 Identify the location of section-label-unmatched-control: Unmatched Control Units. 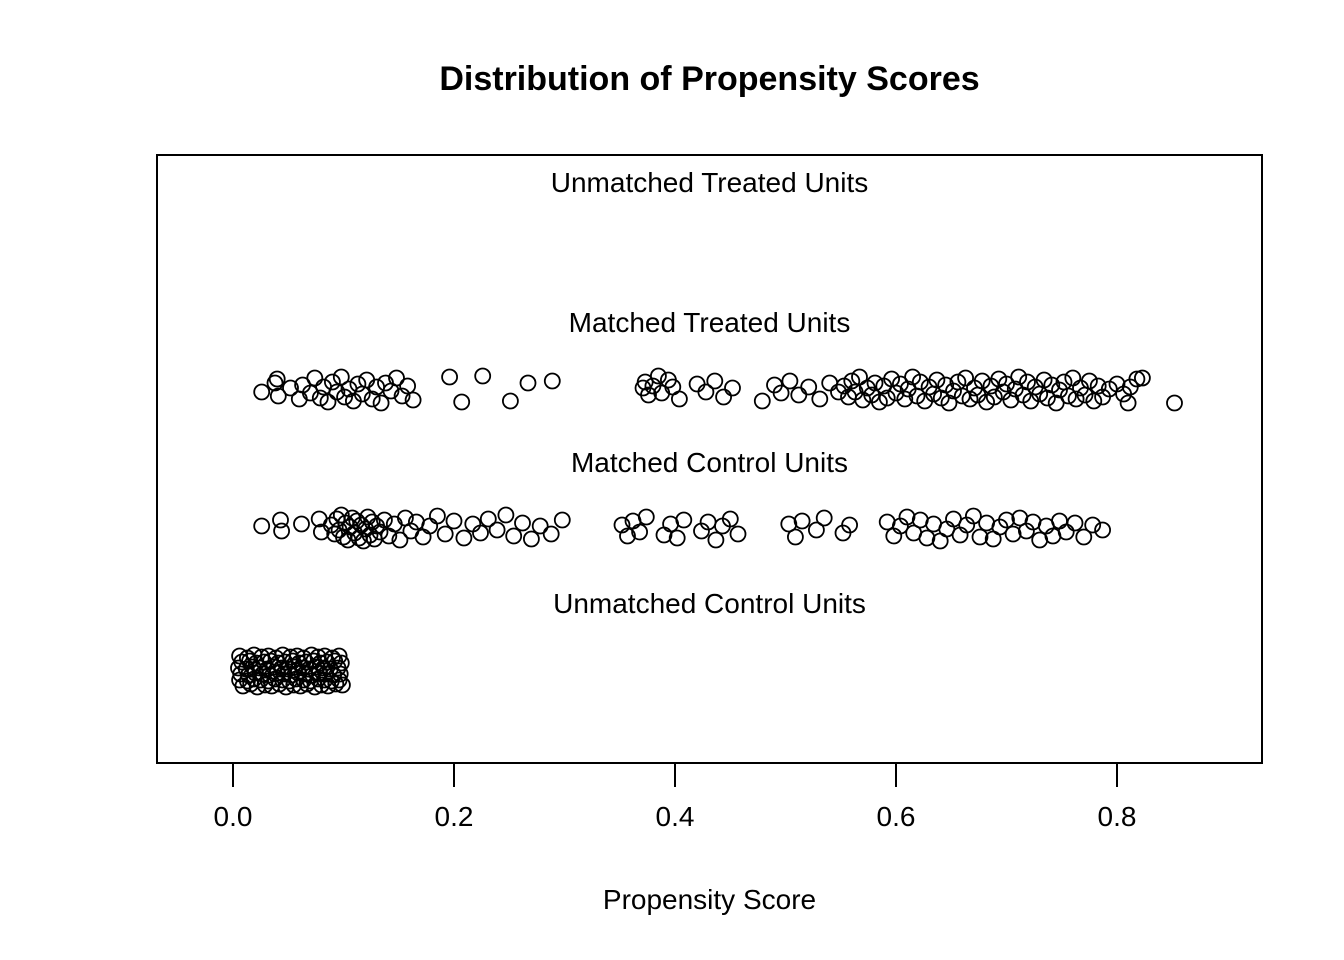
(709, 603).